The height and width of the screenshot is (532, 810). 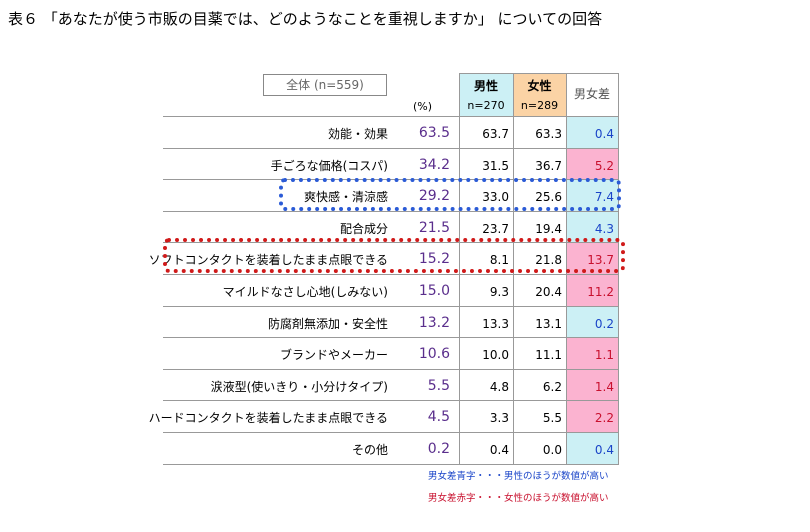 What do you see at coordinates (592, 289) in the screenshot?
I see `row-diff: 11.2` at bounding box center [592, 289].